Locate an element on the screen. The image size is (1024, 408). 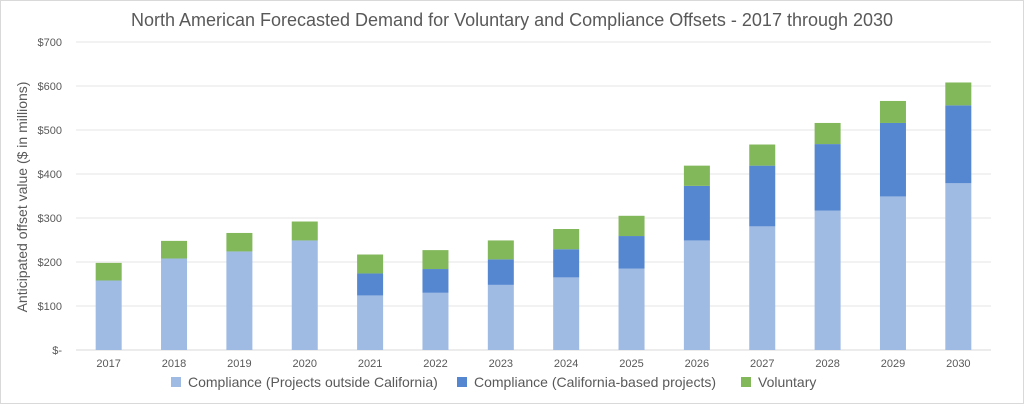
x-tick-label: 2030 is located at coordinates (958, 364).